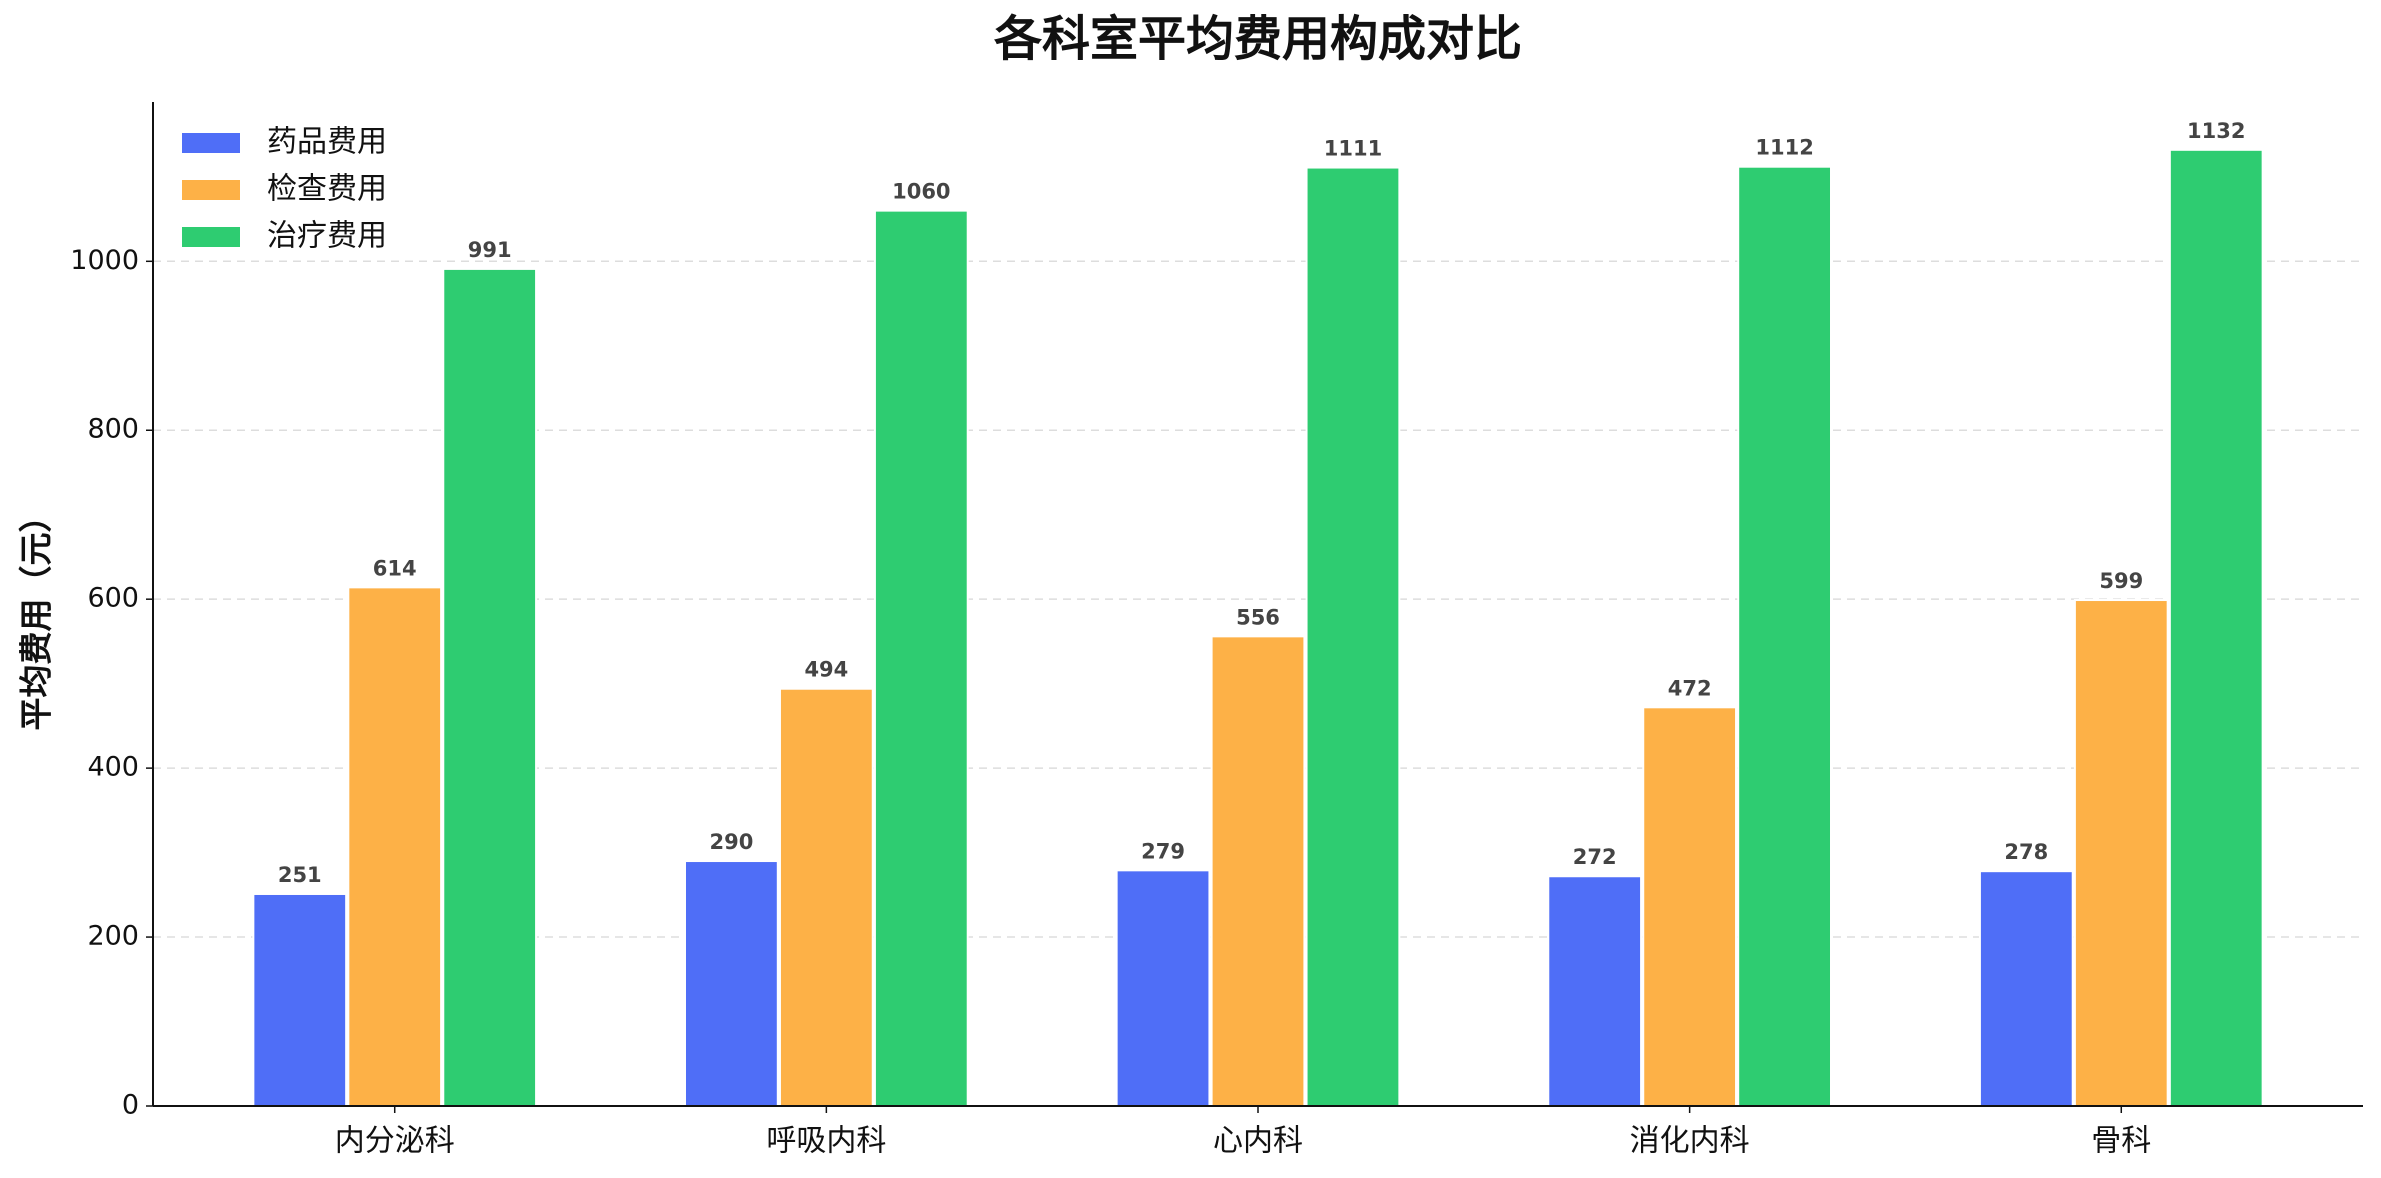 The height and width of the screenshot is (1178, 2381). Describe the element at coordinates (731, 842) in the screenshot. I see `value-label: 290` at that location.